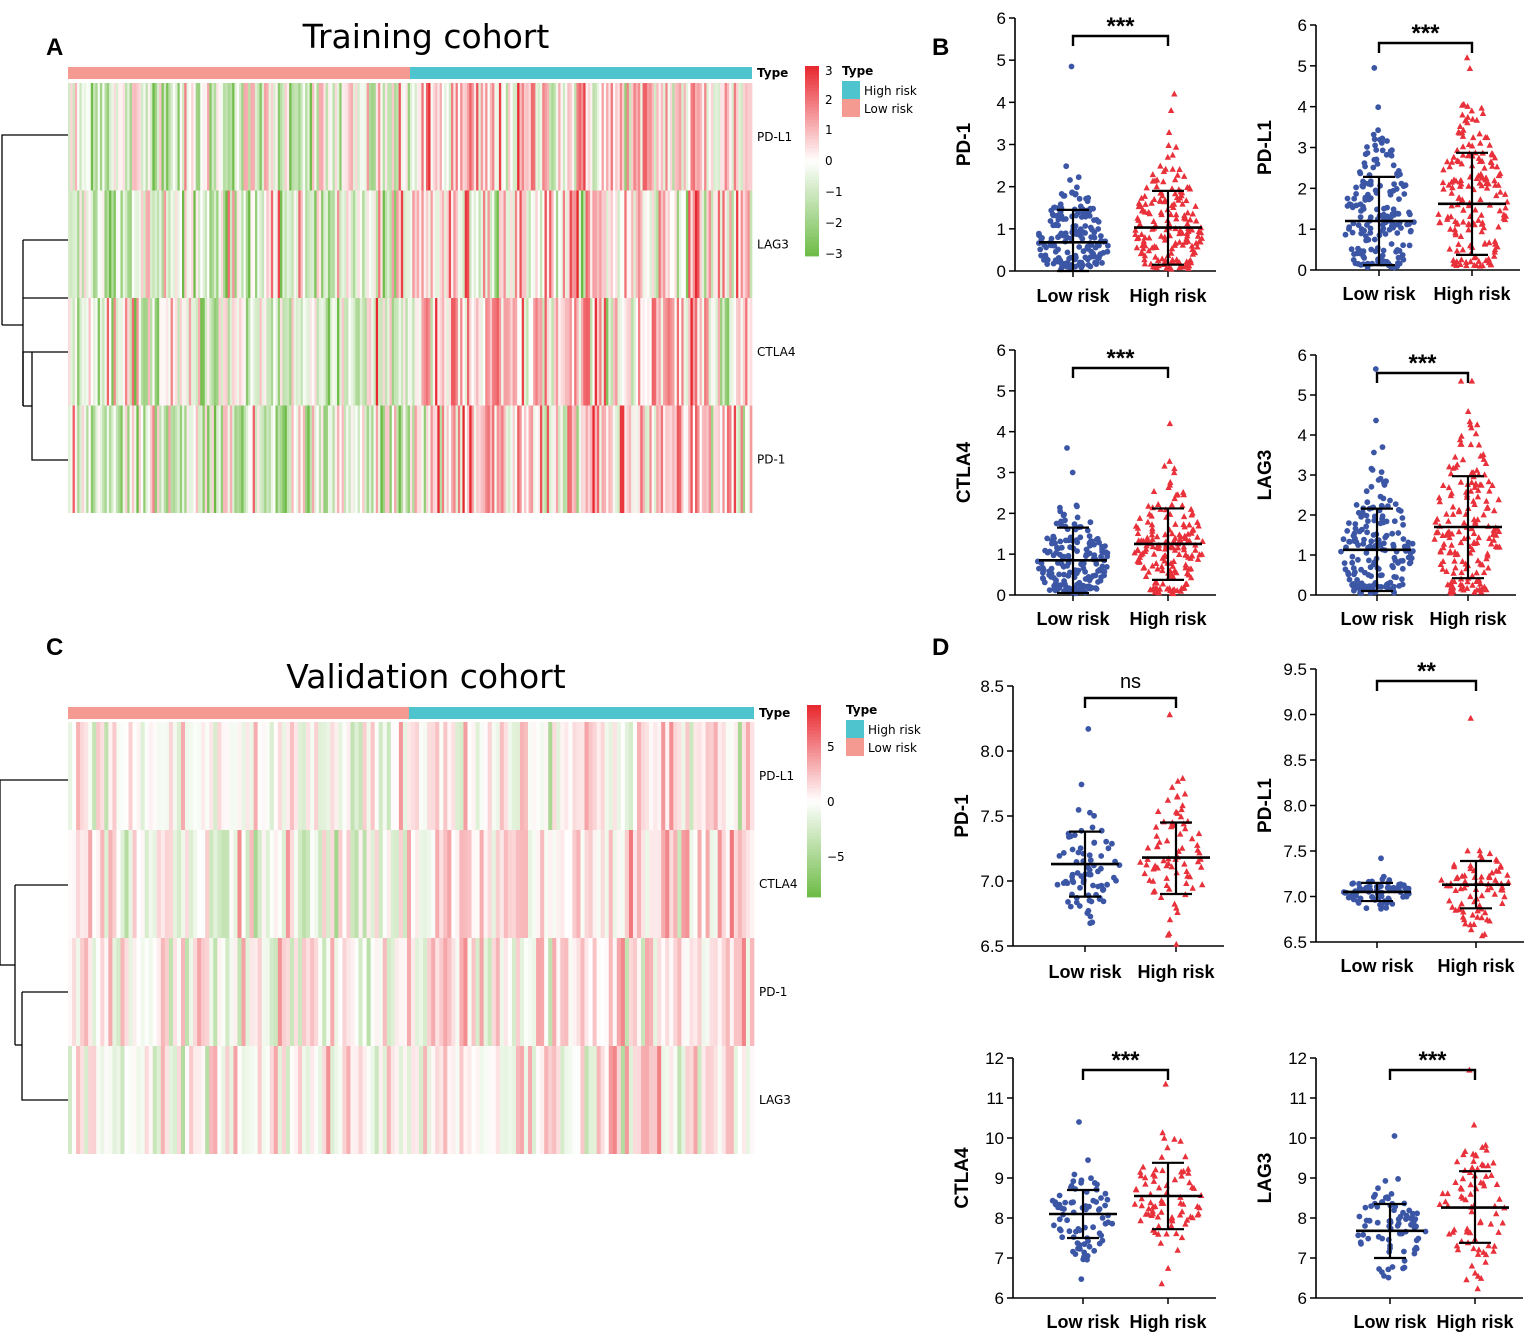 The width and height of the screenshot is (1535, 1333). I want to click on y-tick-label: 12, so click(1297, 1058).